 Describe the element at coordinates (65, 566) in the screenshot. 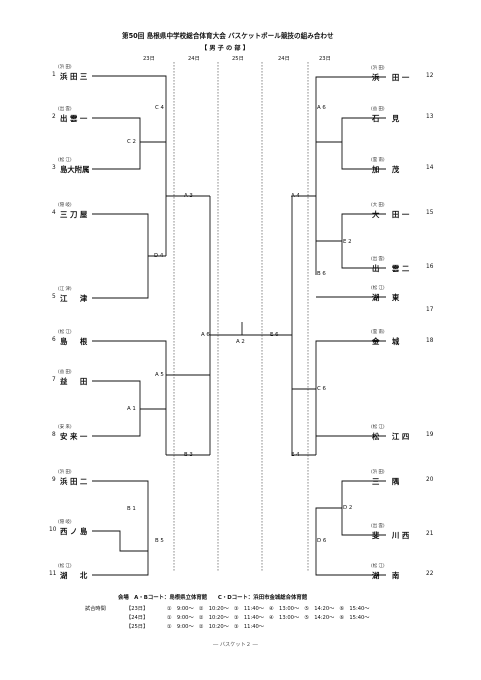

I see `left-team-11-region: (松 江)` at that location.